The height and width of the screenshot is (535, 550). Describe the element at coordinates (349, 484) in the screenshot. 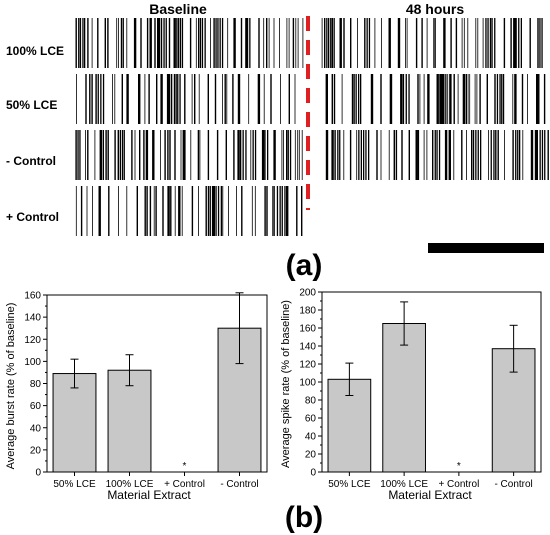

I see `spike-x-tick-label: 50% LCE` at that location.